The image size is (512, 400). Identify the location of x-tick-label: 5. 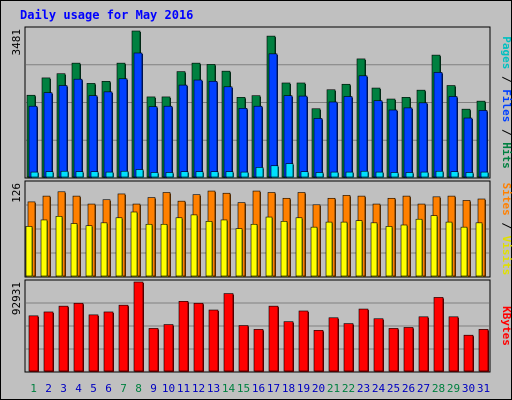
(93, 388).